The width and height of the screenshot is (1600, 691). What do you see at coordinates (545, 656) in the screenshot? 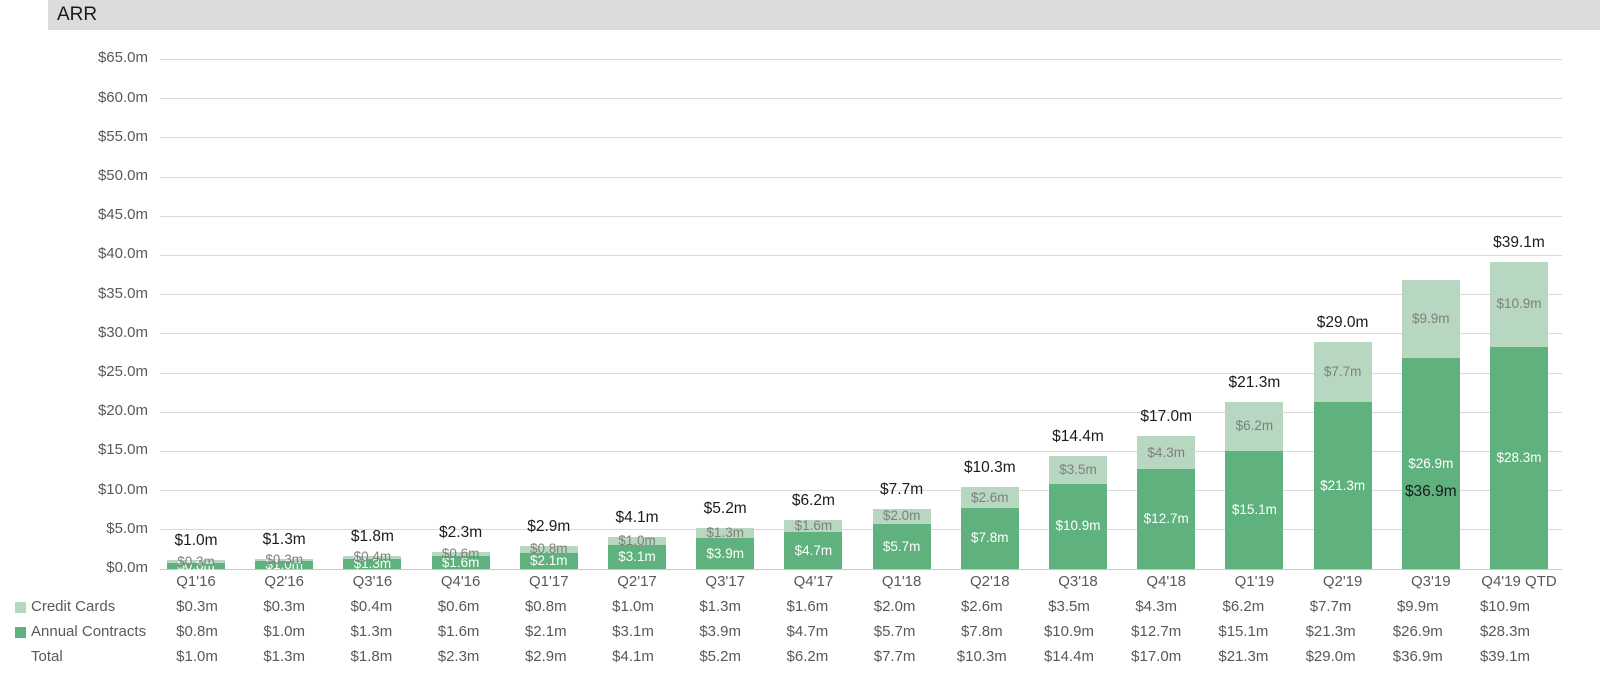
I see `table-value-cell: $2.9m` at bounding box center [545, 656].